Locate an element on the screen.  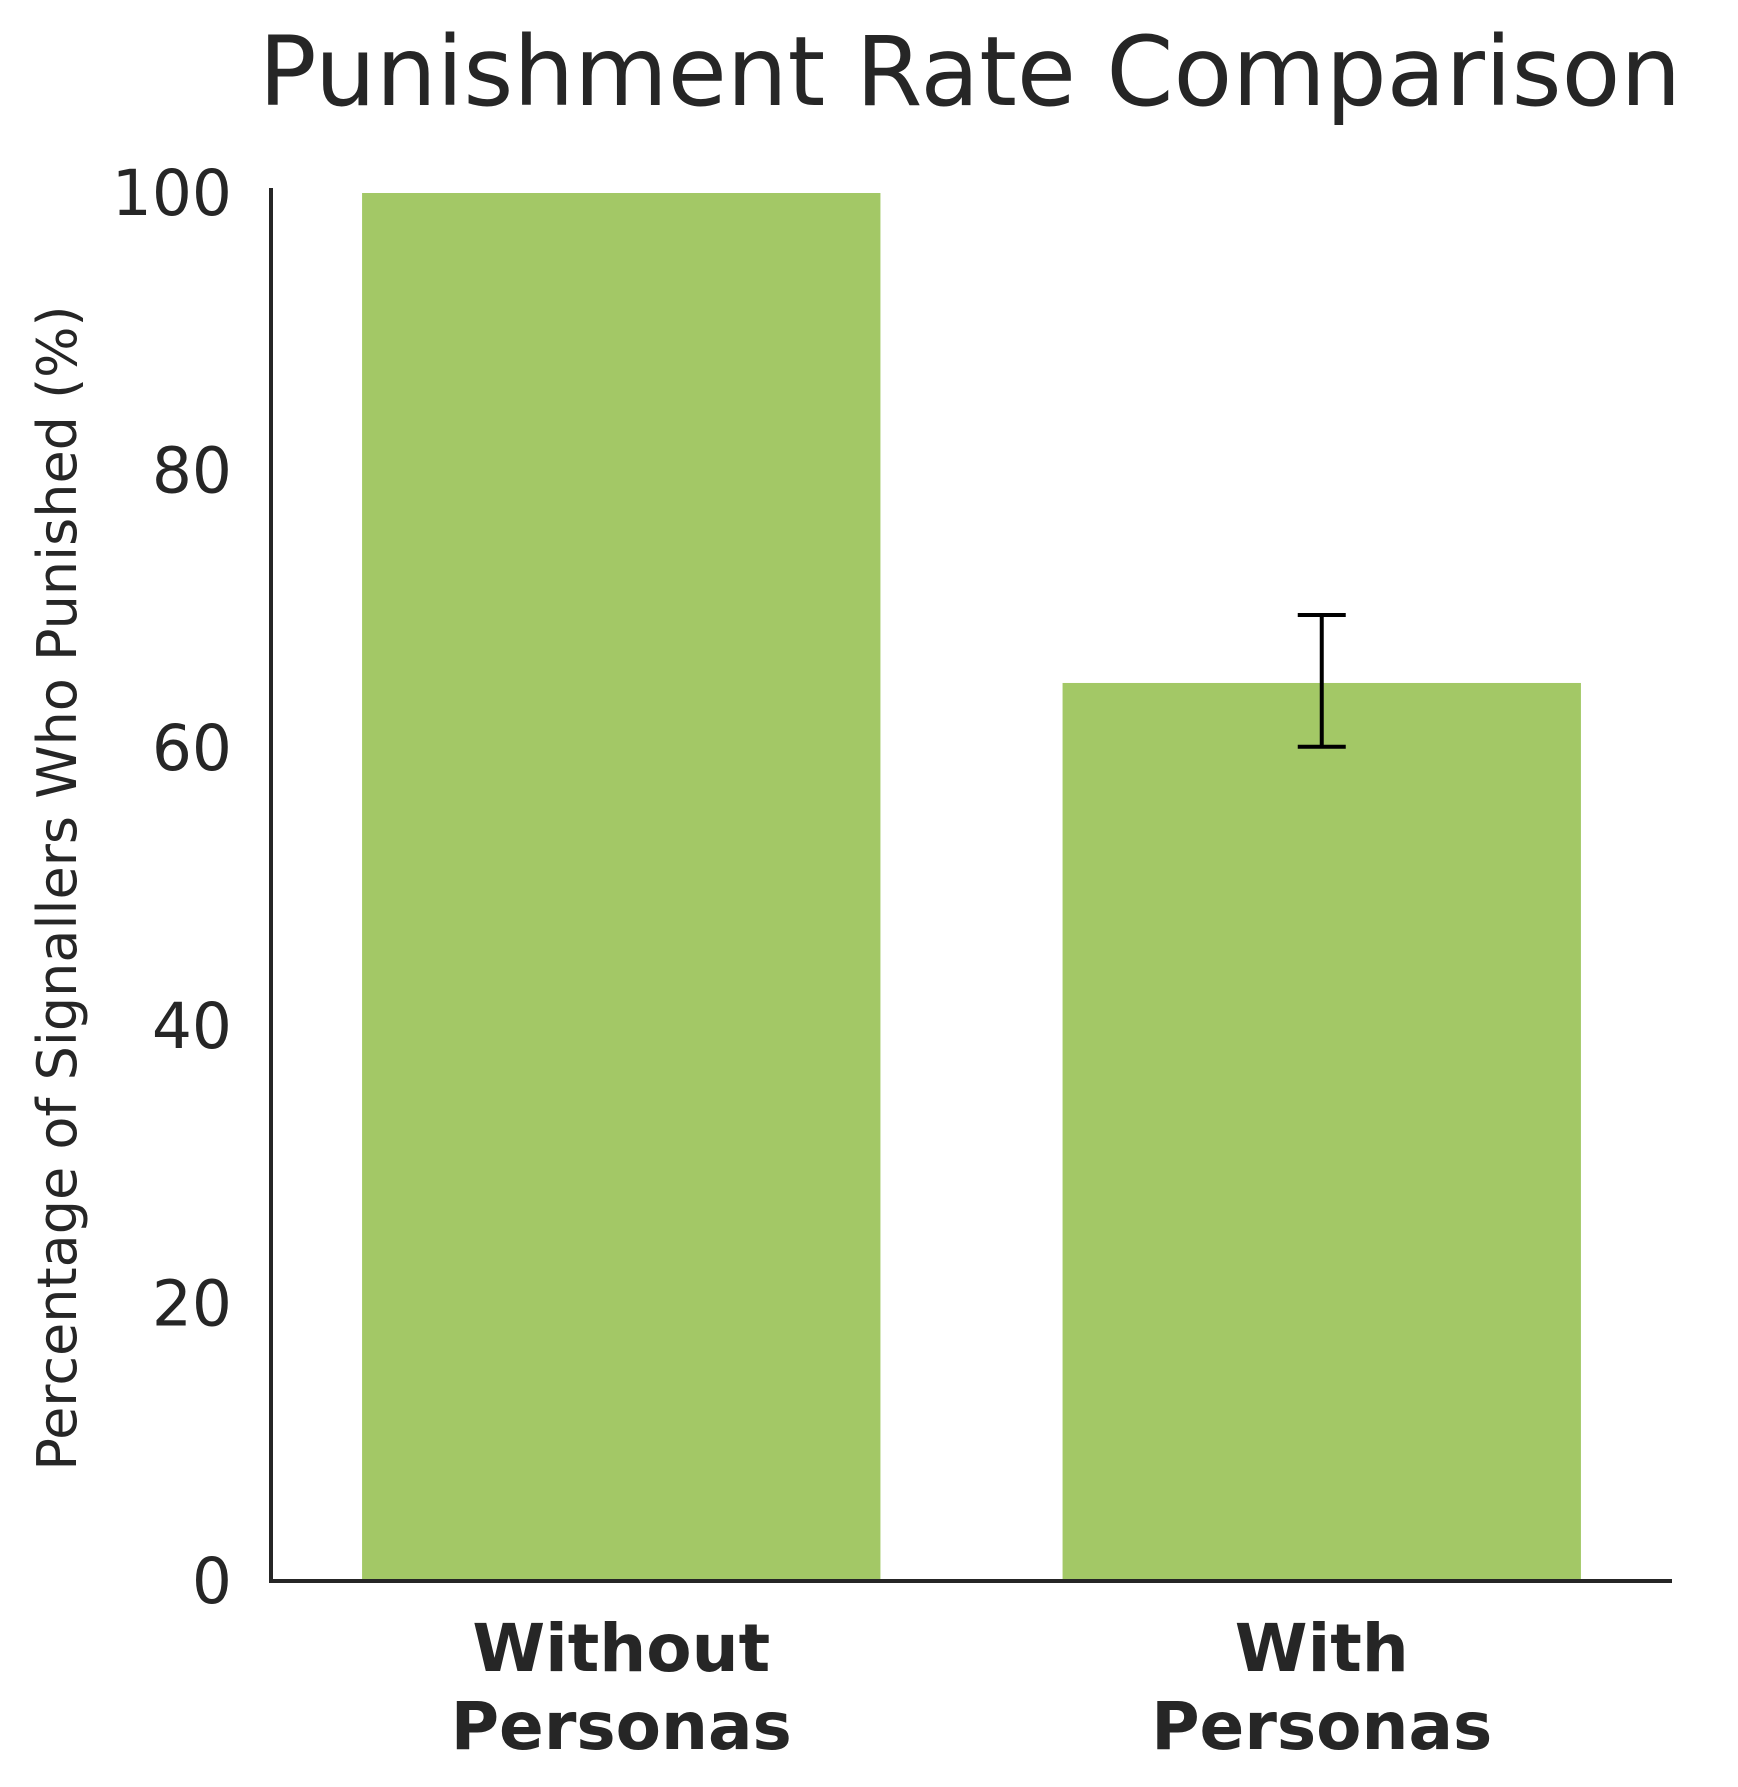
x-tick-label-1: With Personas is located at coordinates (1321, 1687).